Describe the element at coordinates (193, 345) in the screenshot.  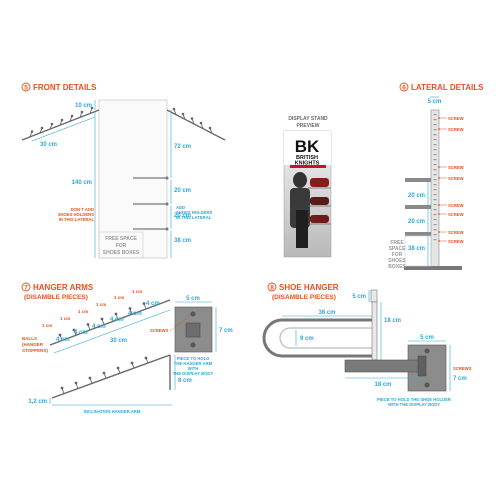
I see `plate-screw-bottom-icon` at that location.